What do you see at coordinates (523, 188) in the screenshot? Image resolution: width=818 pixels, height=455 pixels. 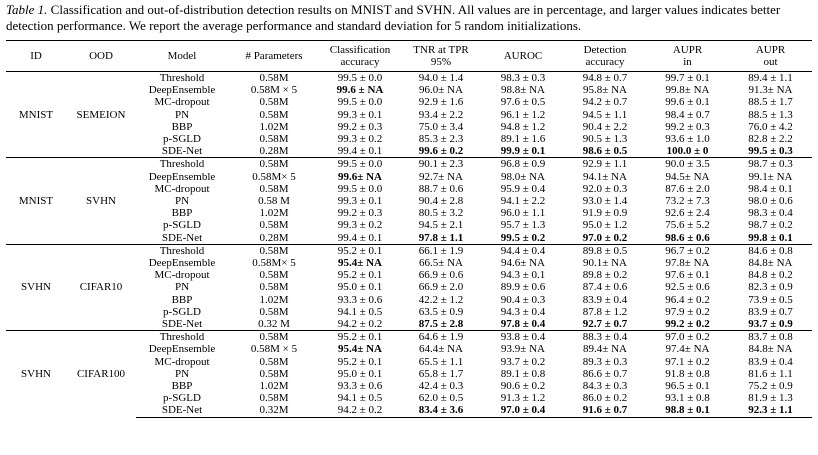 I see `cell-auroc: 95.9 ± 0.4` at bounding box center [523, 188].